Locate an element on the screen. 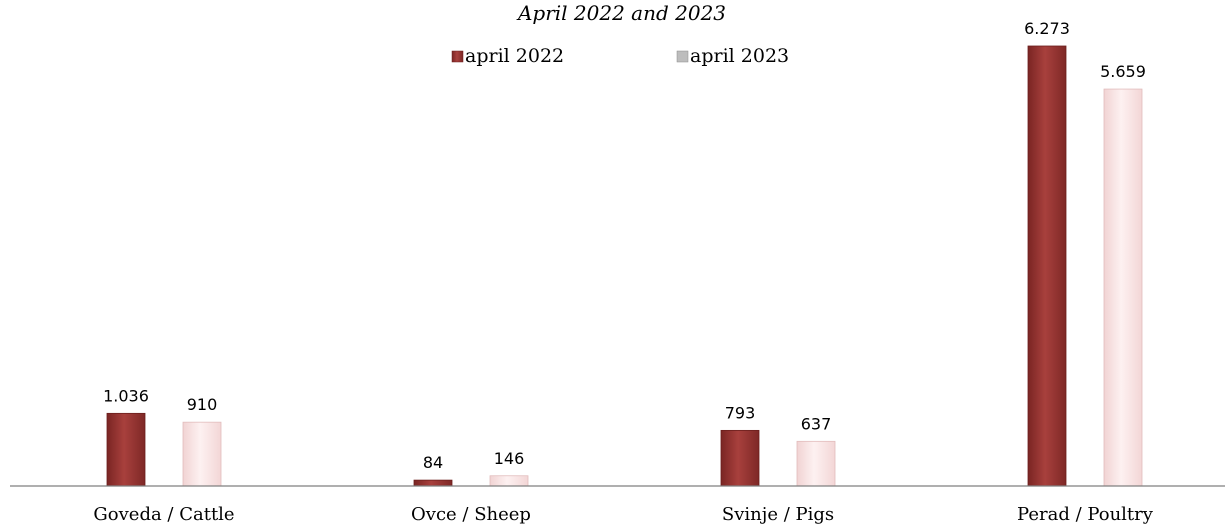 Image resolution: width=1225 pixels, height=527 pixels. category-label-svinje-pigs: Svinje / Pigs is located at coordinates (778, 514).